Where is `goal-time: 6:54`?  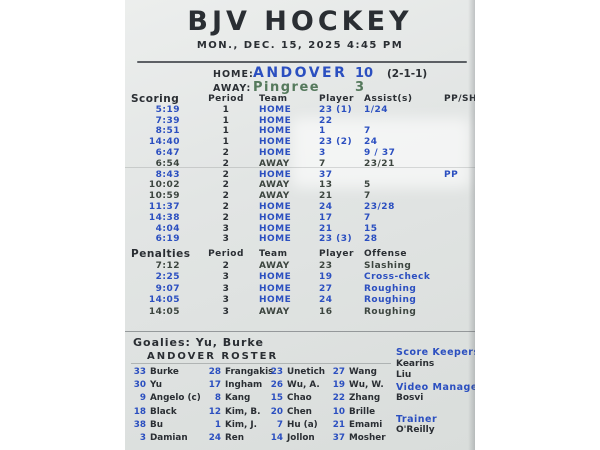
goal-time: 6:54 is located at coordinates (167, 163).